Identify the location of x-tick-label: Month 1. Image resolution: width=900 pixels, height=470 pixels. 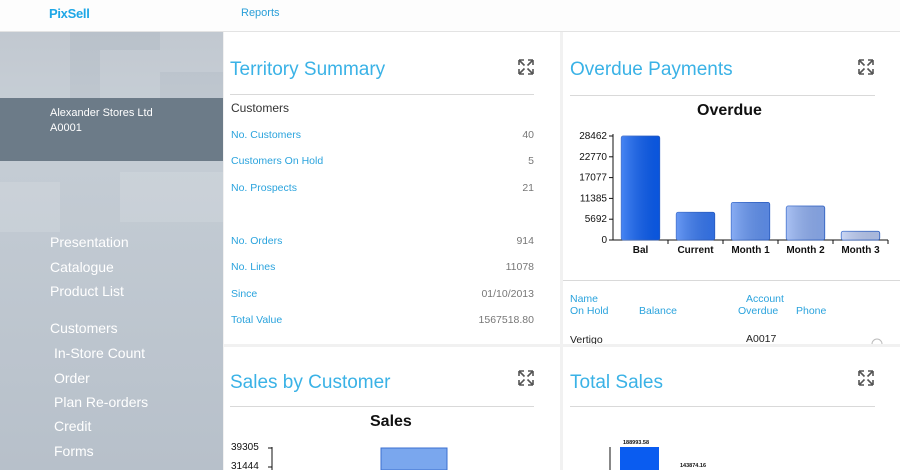
(750, 250).